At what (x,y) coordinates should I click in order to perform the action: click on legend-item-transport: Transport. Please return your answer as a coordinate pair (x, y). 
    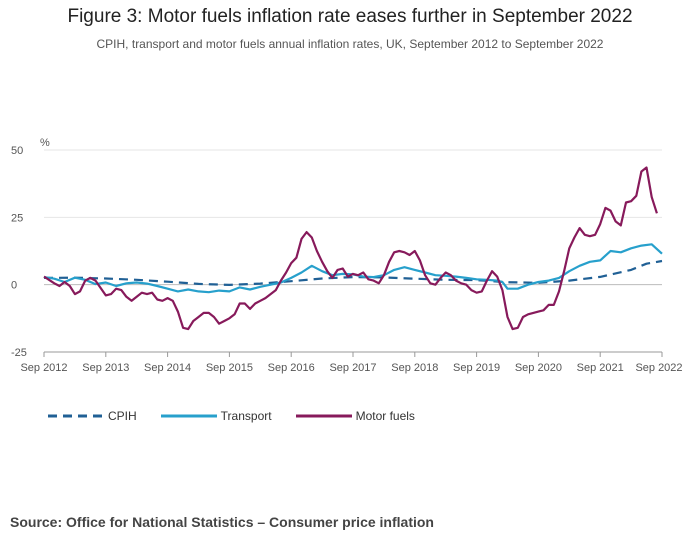
    Looking at the image, I should click on (216, 416).